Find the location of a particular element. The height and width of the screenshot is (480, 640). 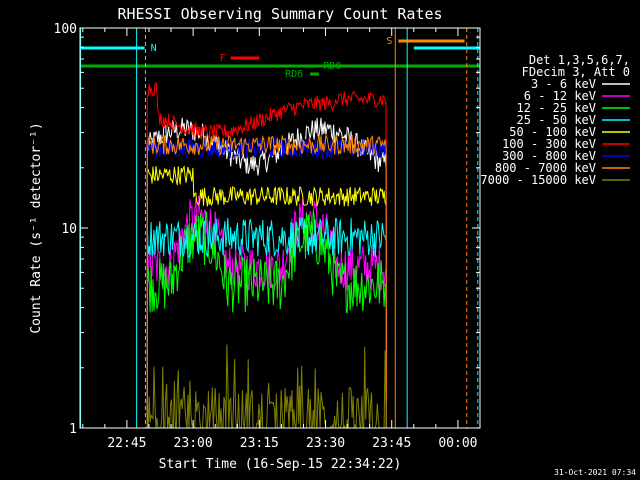

y-tick-label-2: 100 is located at coordinates (65, 29).